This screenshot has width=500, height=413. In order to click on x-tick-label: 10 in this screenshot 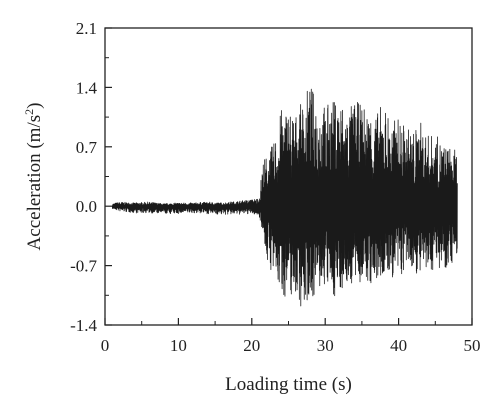, I will do `click(178, 345)`.